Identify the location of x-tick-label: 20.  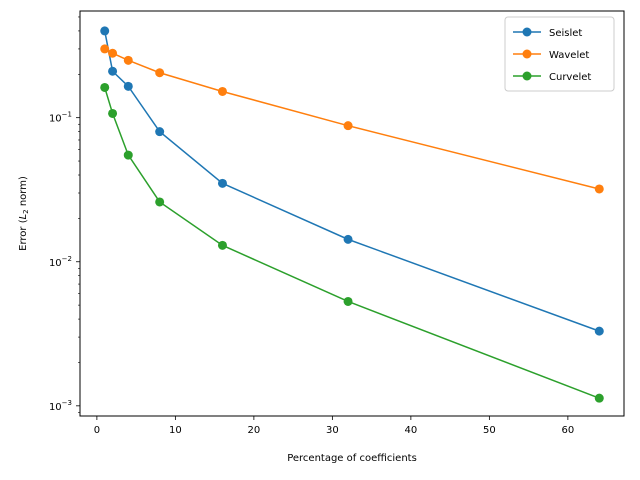
(254, 430).